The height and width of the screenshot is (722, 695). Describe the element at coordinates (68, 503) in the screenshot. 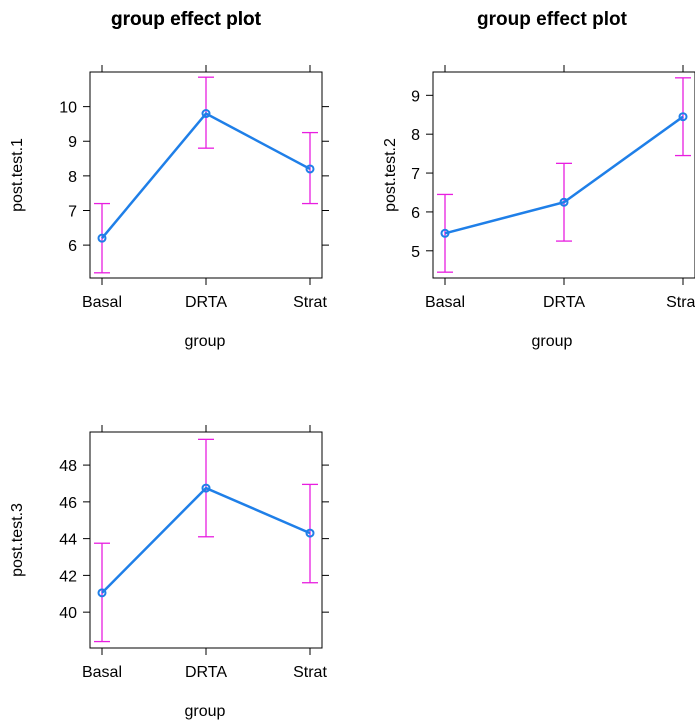

I see `y-tick-label: 46` at that location.